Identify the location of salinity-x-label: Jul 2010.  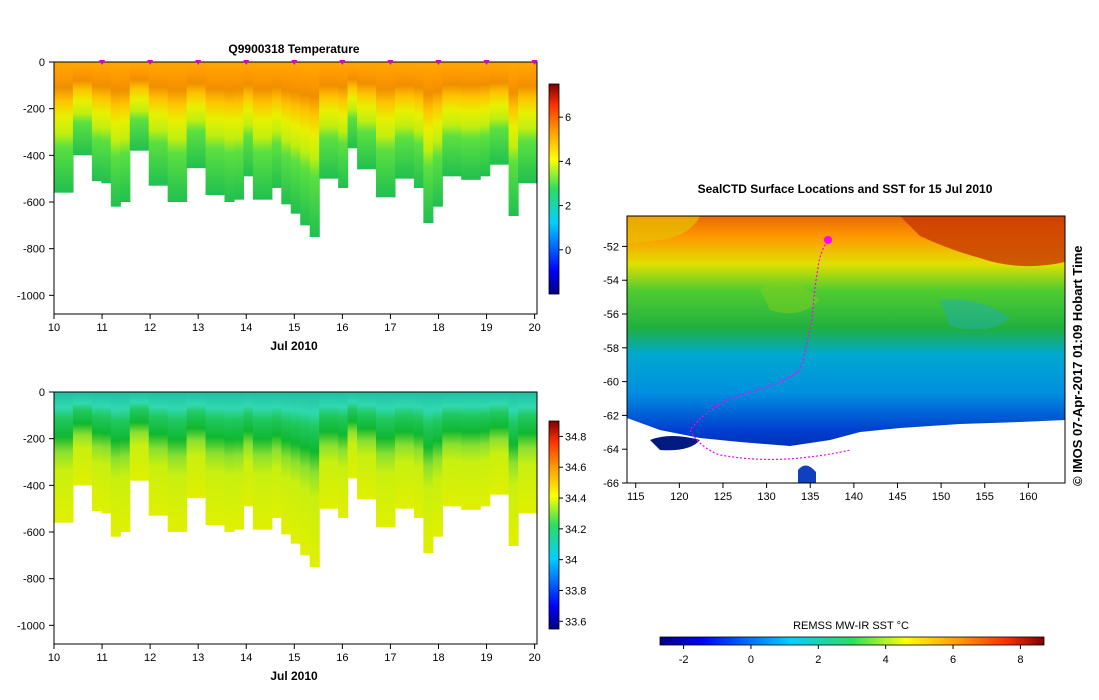
(294, 676).